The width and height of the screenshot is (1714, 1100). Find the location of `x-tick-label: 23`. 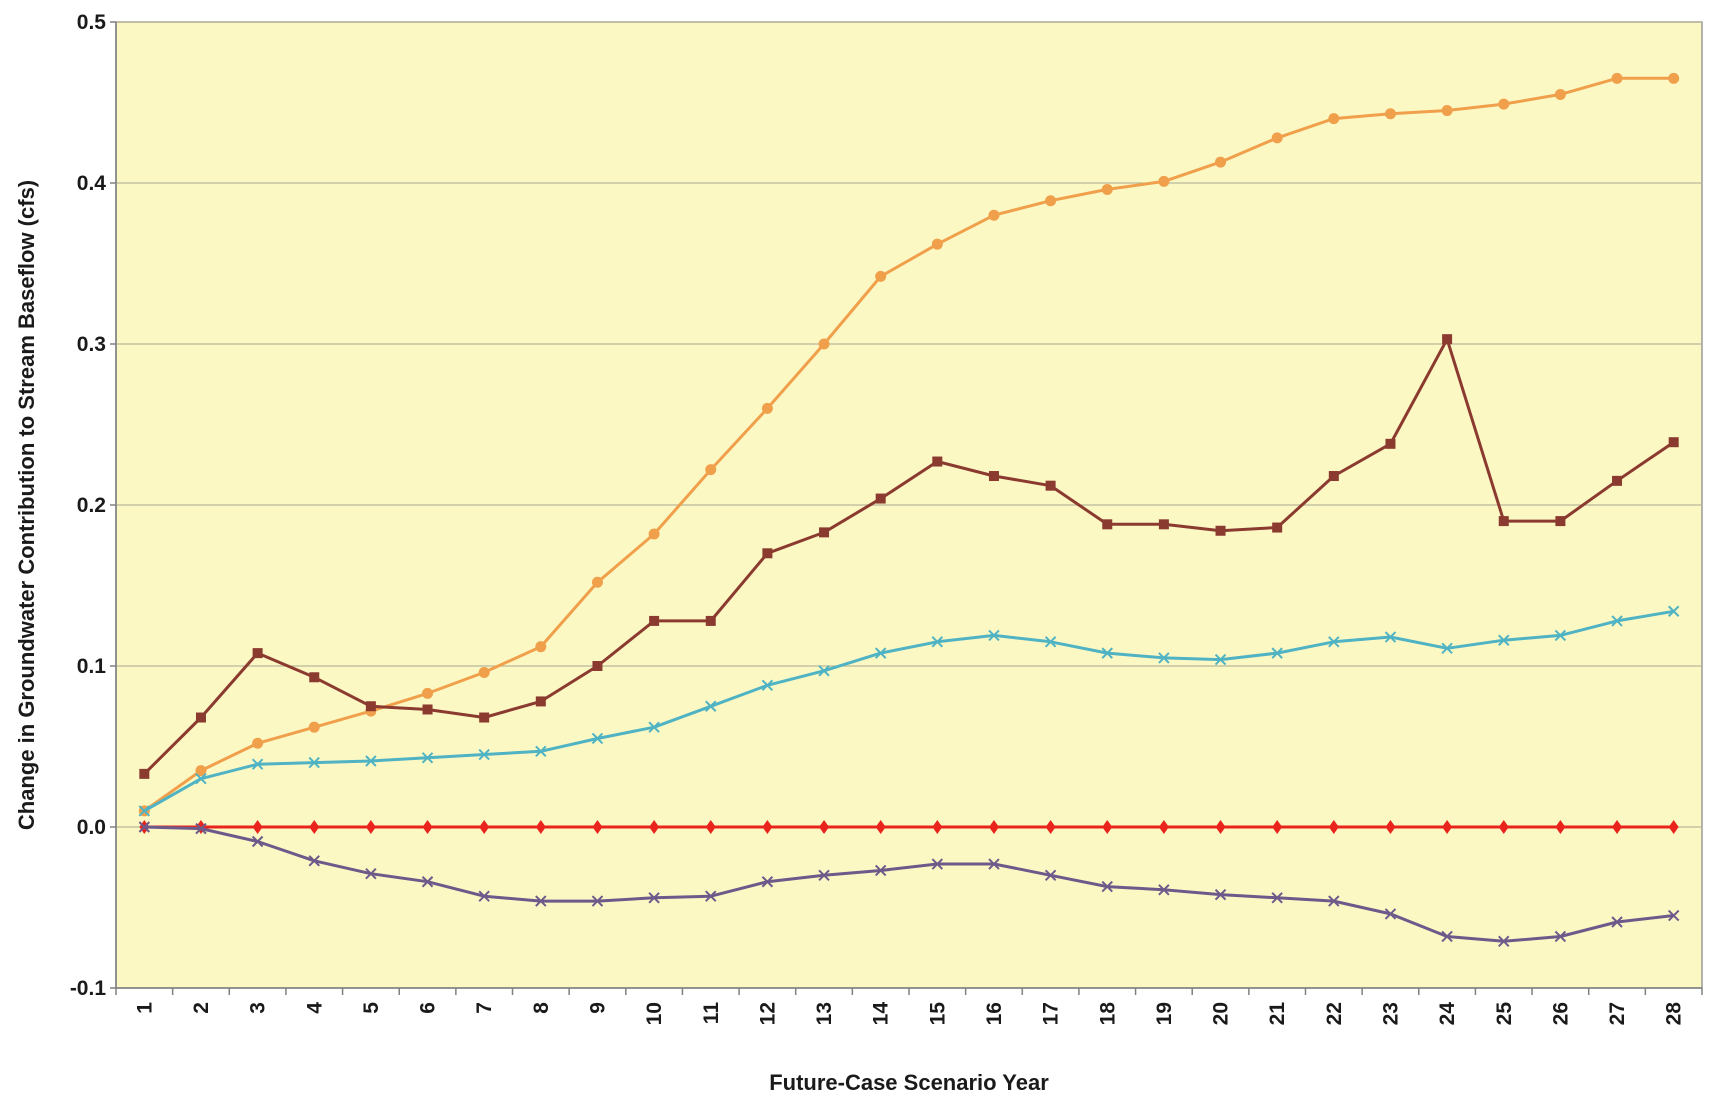

x-tick-label: 23 is located at coordinates (1390, 1013).